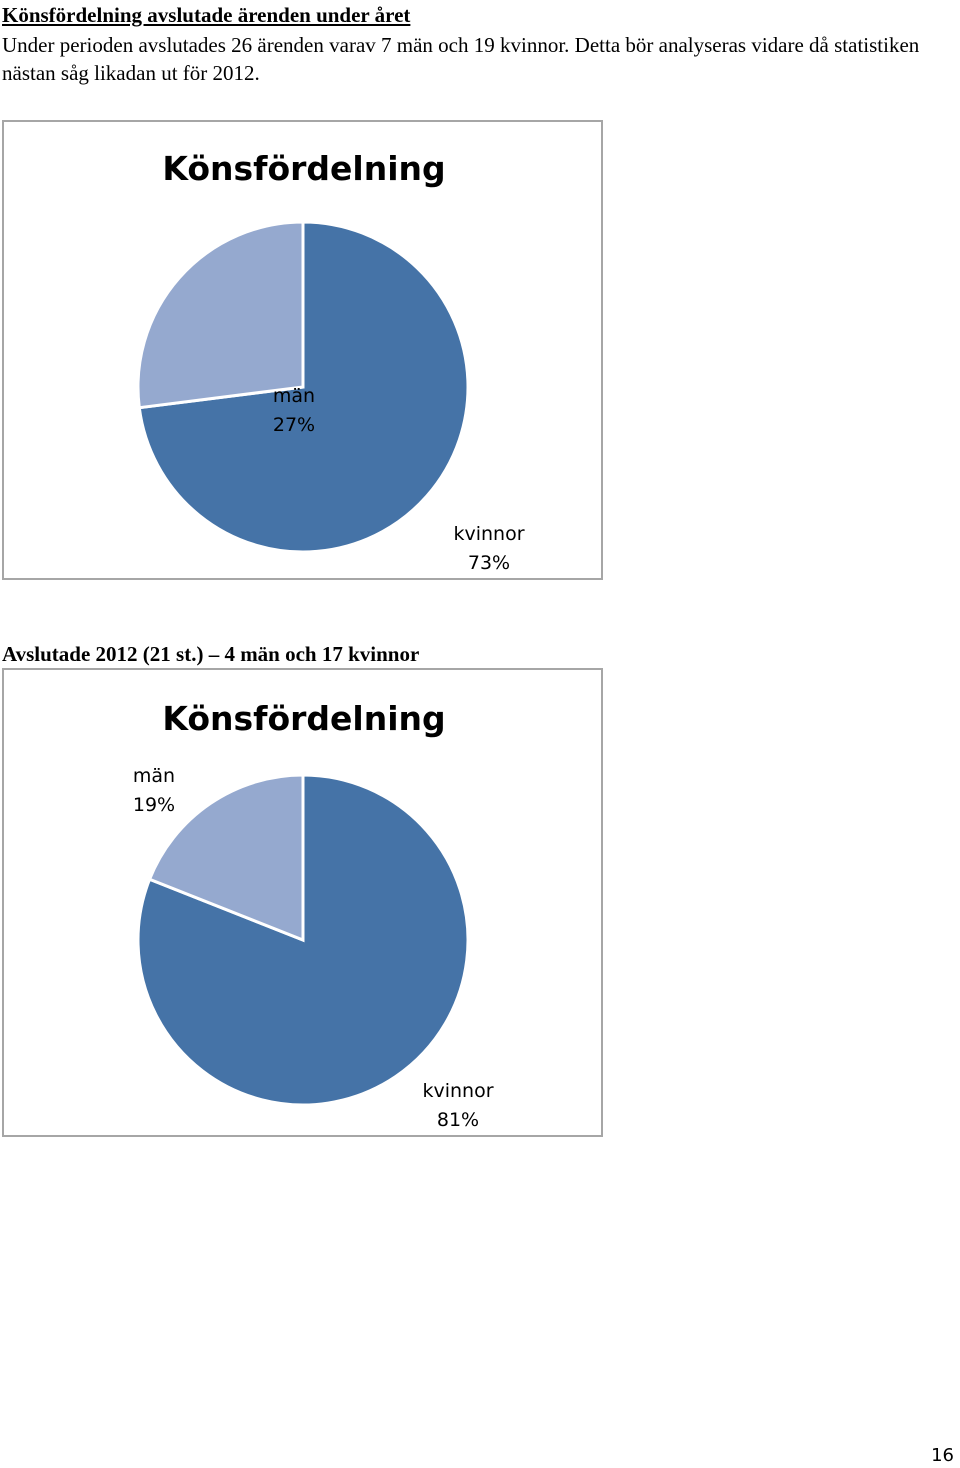 This screenshot has width=960, height=1468. What do you see at coordinates (942, 1455) in the screenshot?
I see `page-number: 16` at bounding box center [942, 1455].